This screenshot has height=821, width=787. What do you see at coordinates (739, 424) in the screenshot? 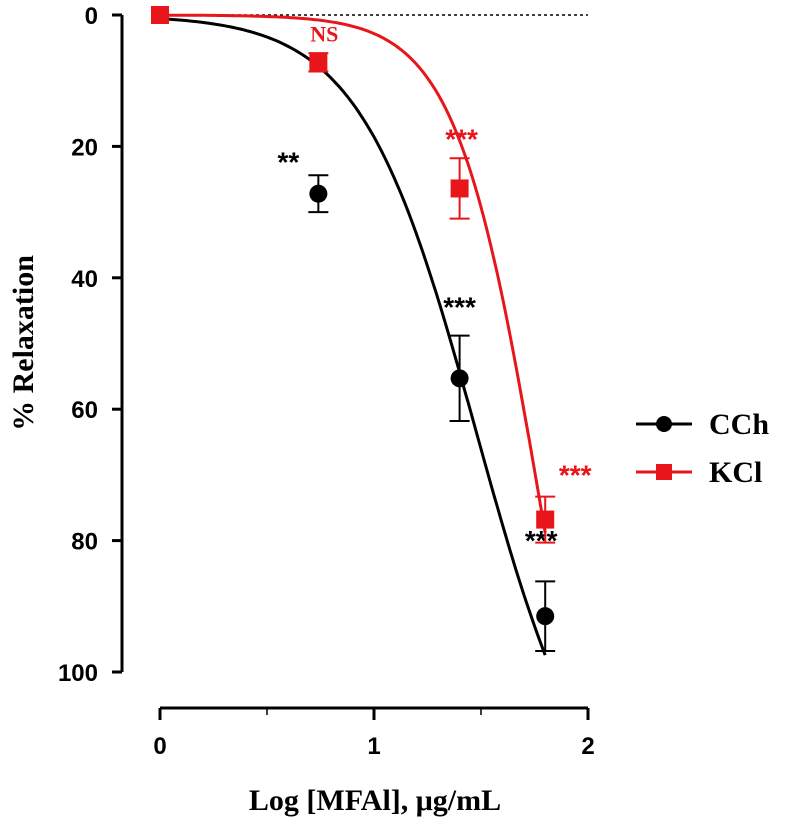
I see `legend-label-cch: CCh` at bounding box center [739, 424].